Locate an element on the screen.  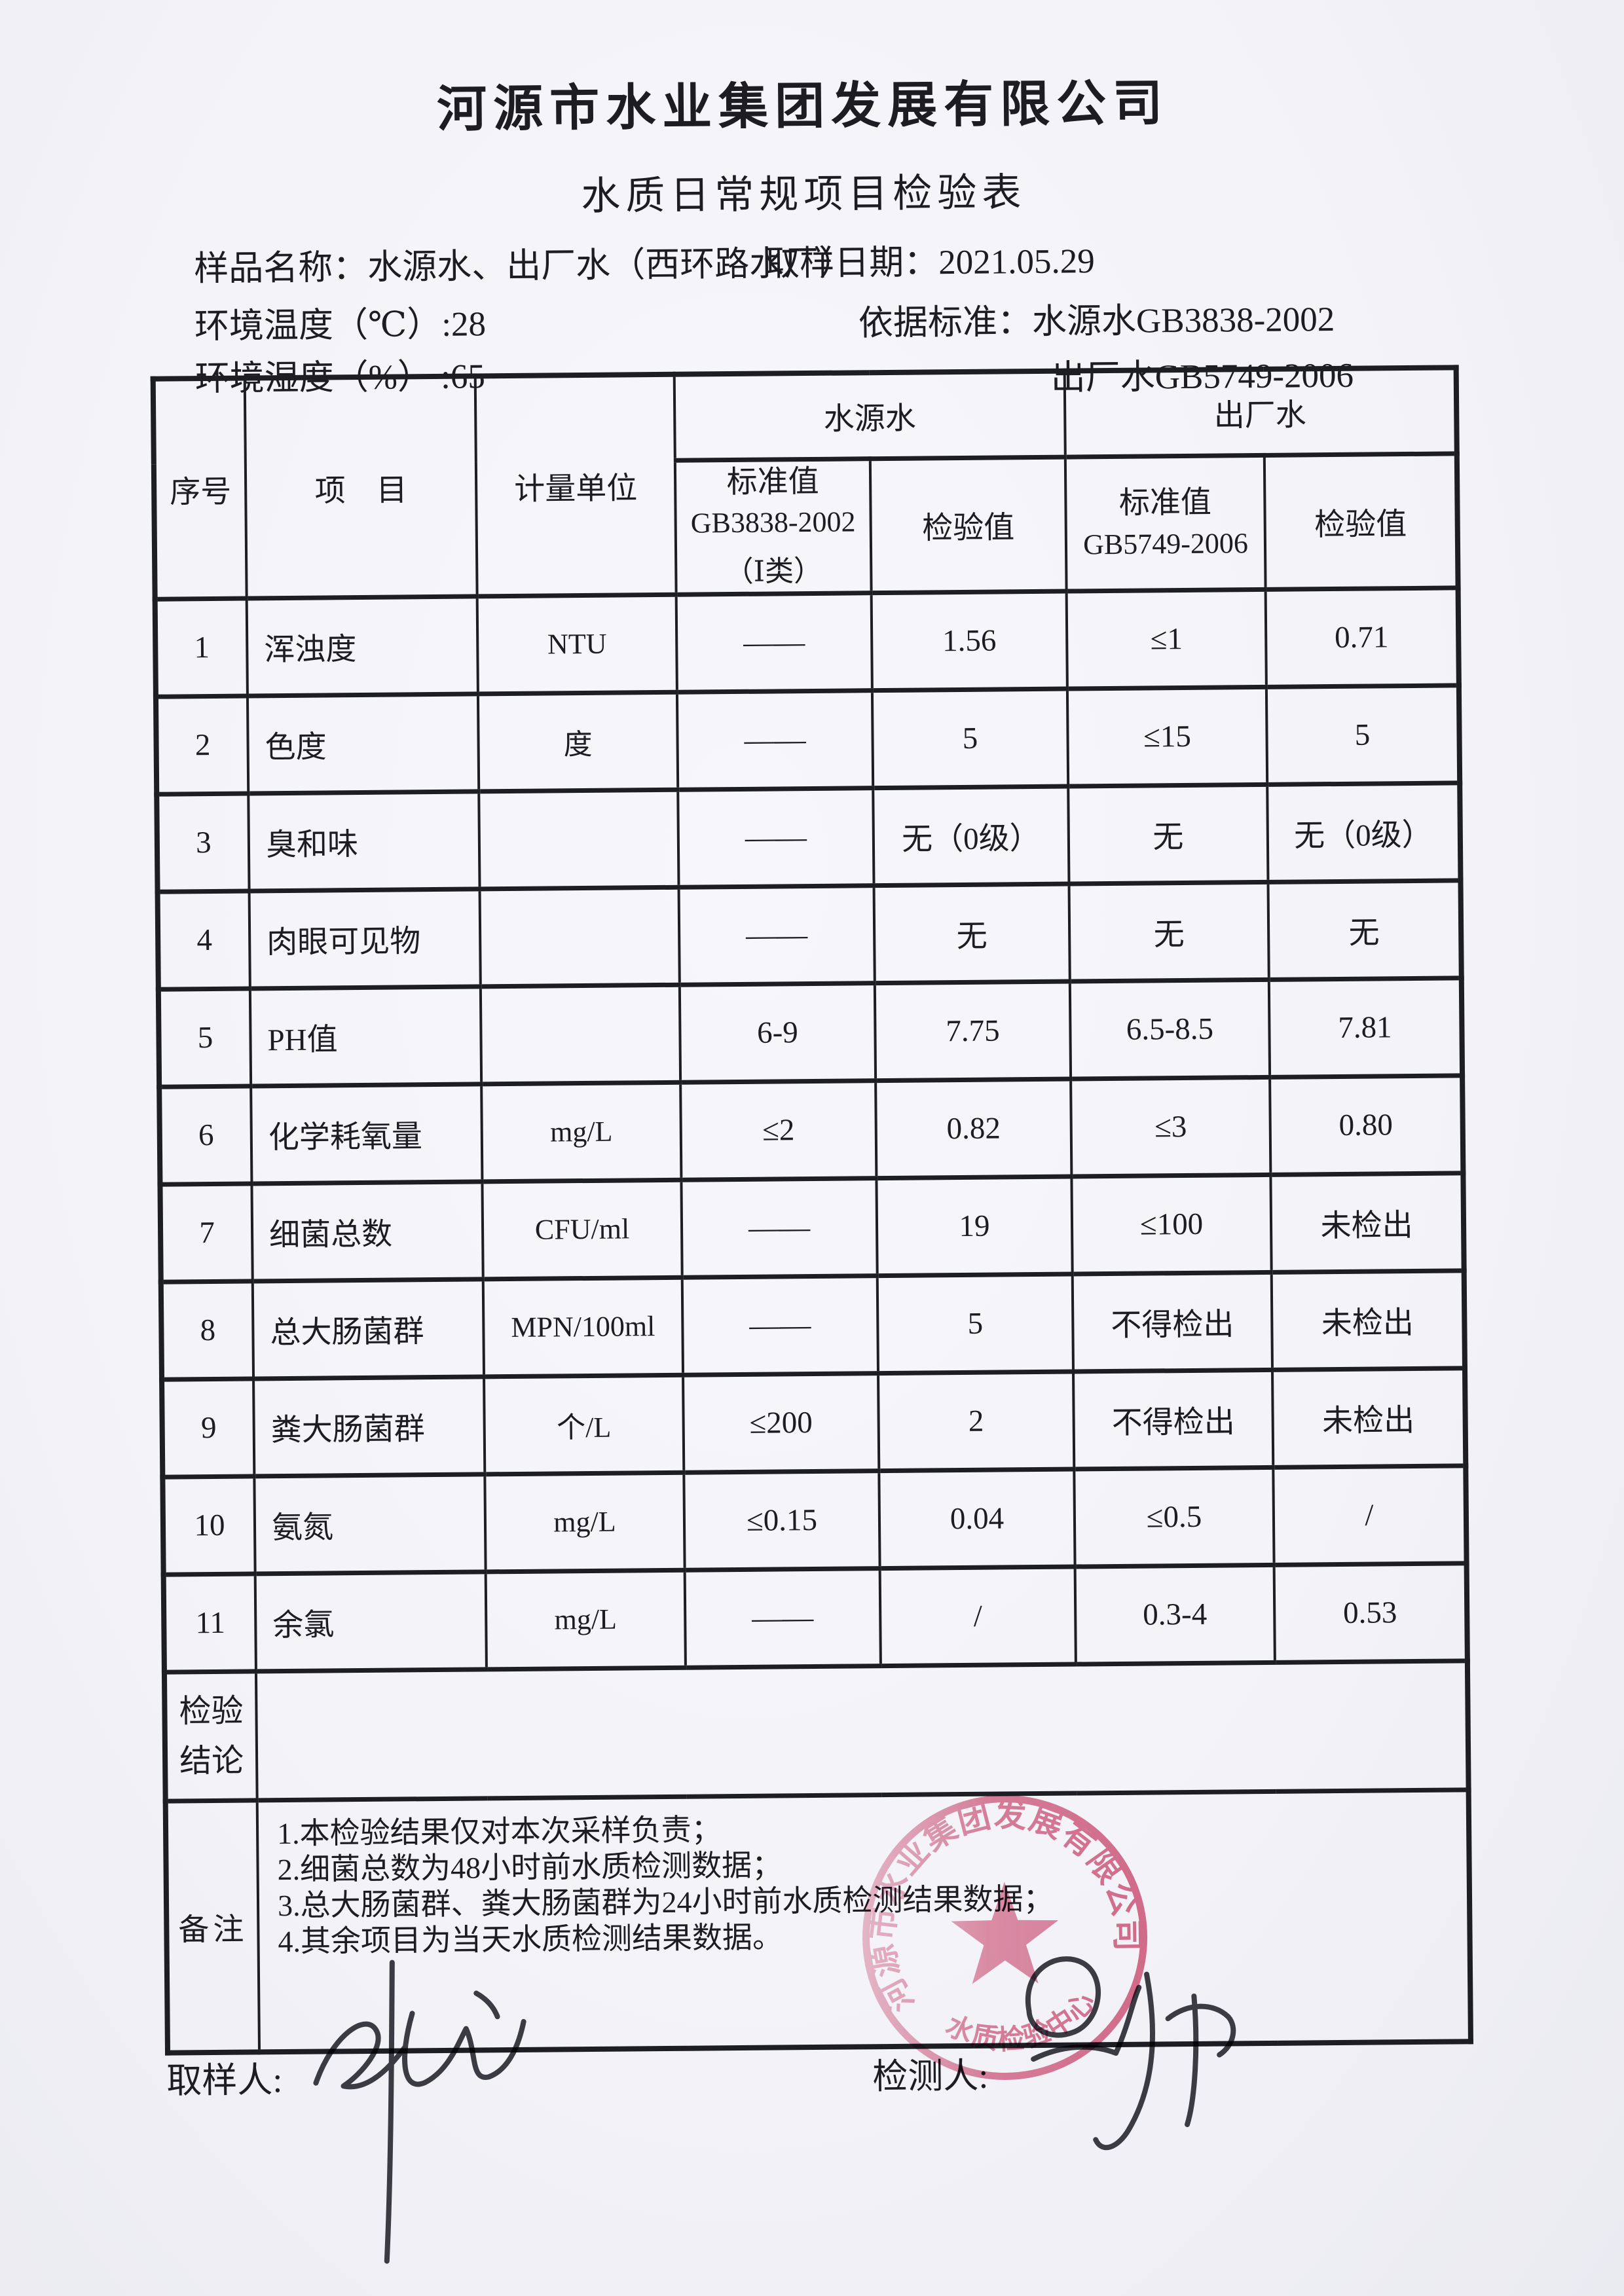
source-value-header: 检验值 is located at coordinates (968, 524).